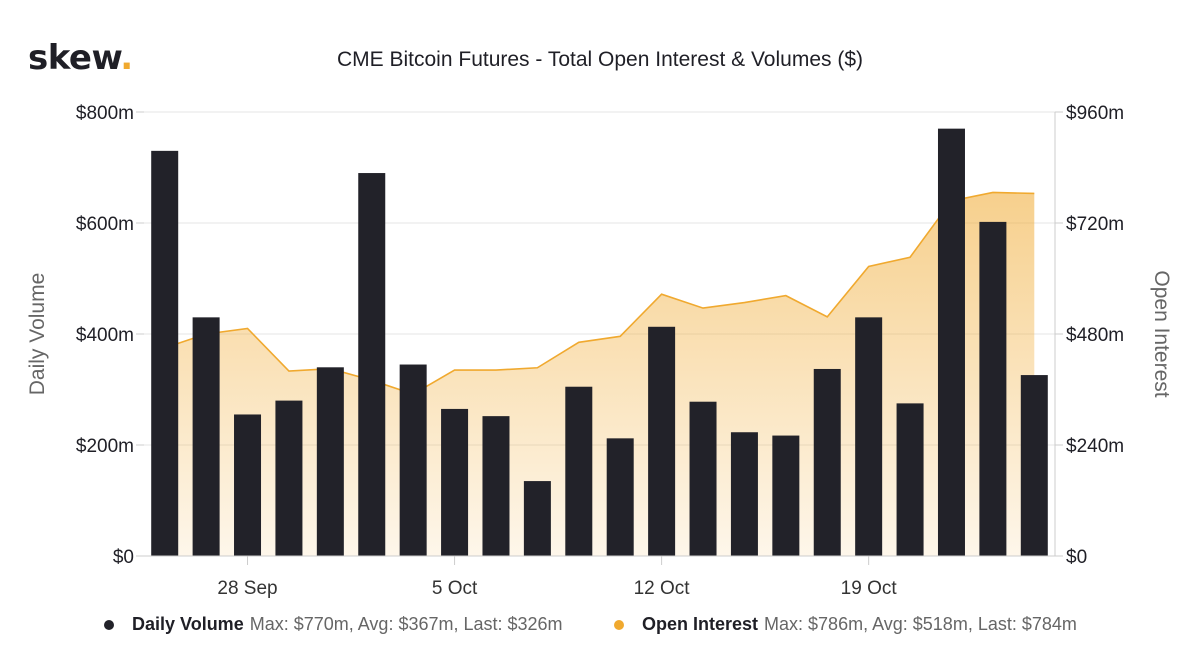 Image resolution: width=1200 pixels, height=670 pixels. I want to click on y-left-tick-label: $600m, so click(105, 224).